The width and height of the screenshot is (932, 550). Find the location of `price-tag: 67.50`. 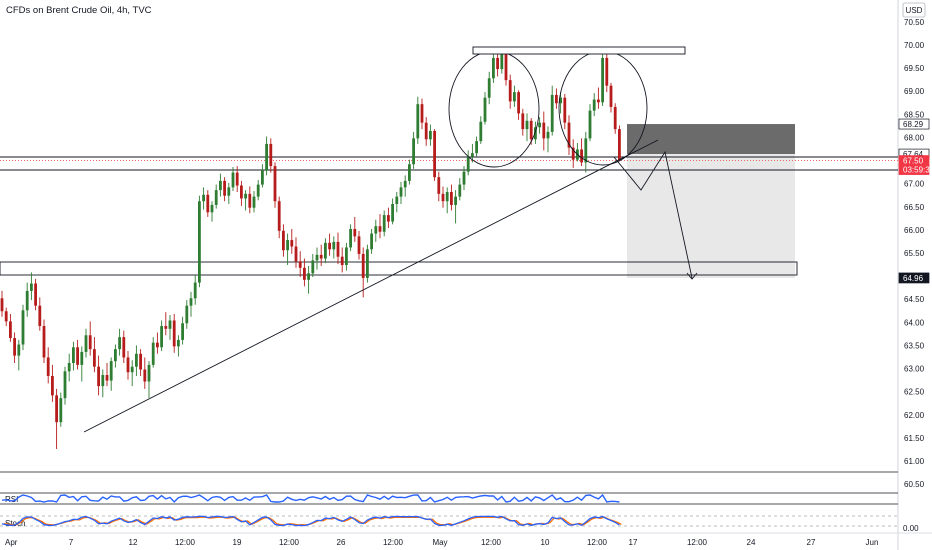

price-tag: 67.50 is located at coordinates (914, 160).